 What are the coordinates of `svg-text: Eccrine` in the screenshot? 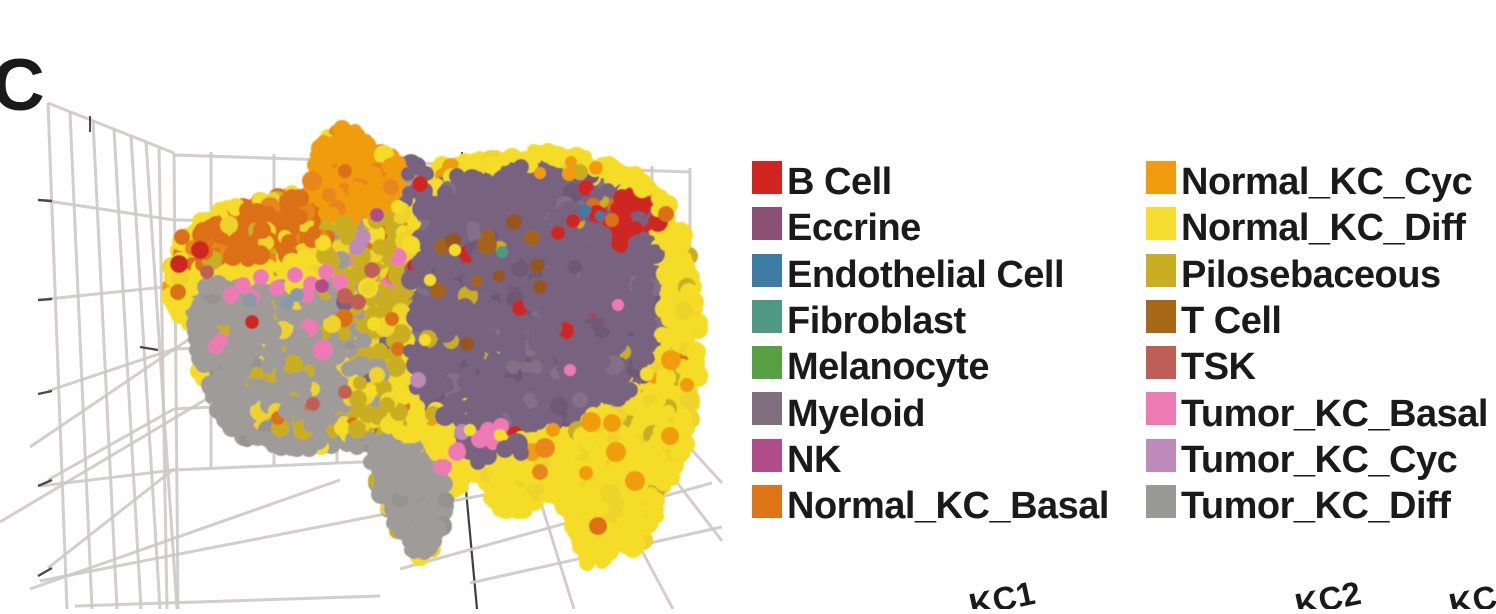 It's located at (854, 228).